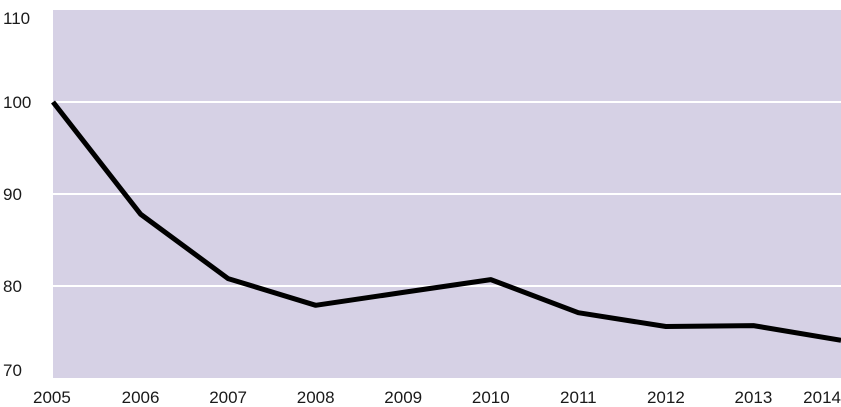  I want to click on x-tick-label: 2005, so click(52, 397).